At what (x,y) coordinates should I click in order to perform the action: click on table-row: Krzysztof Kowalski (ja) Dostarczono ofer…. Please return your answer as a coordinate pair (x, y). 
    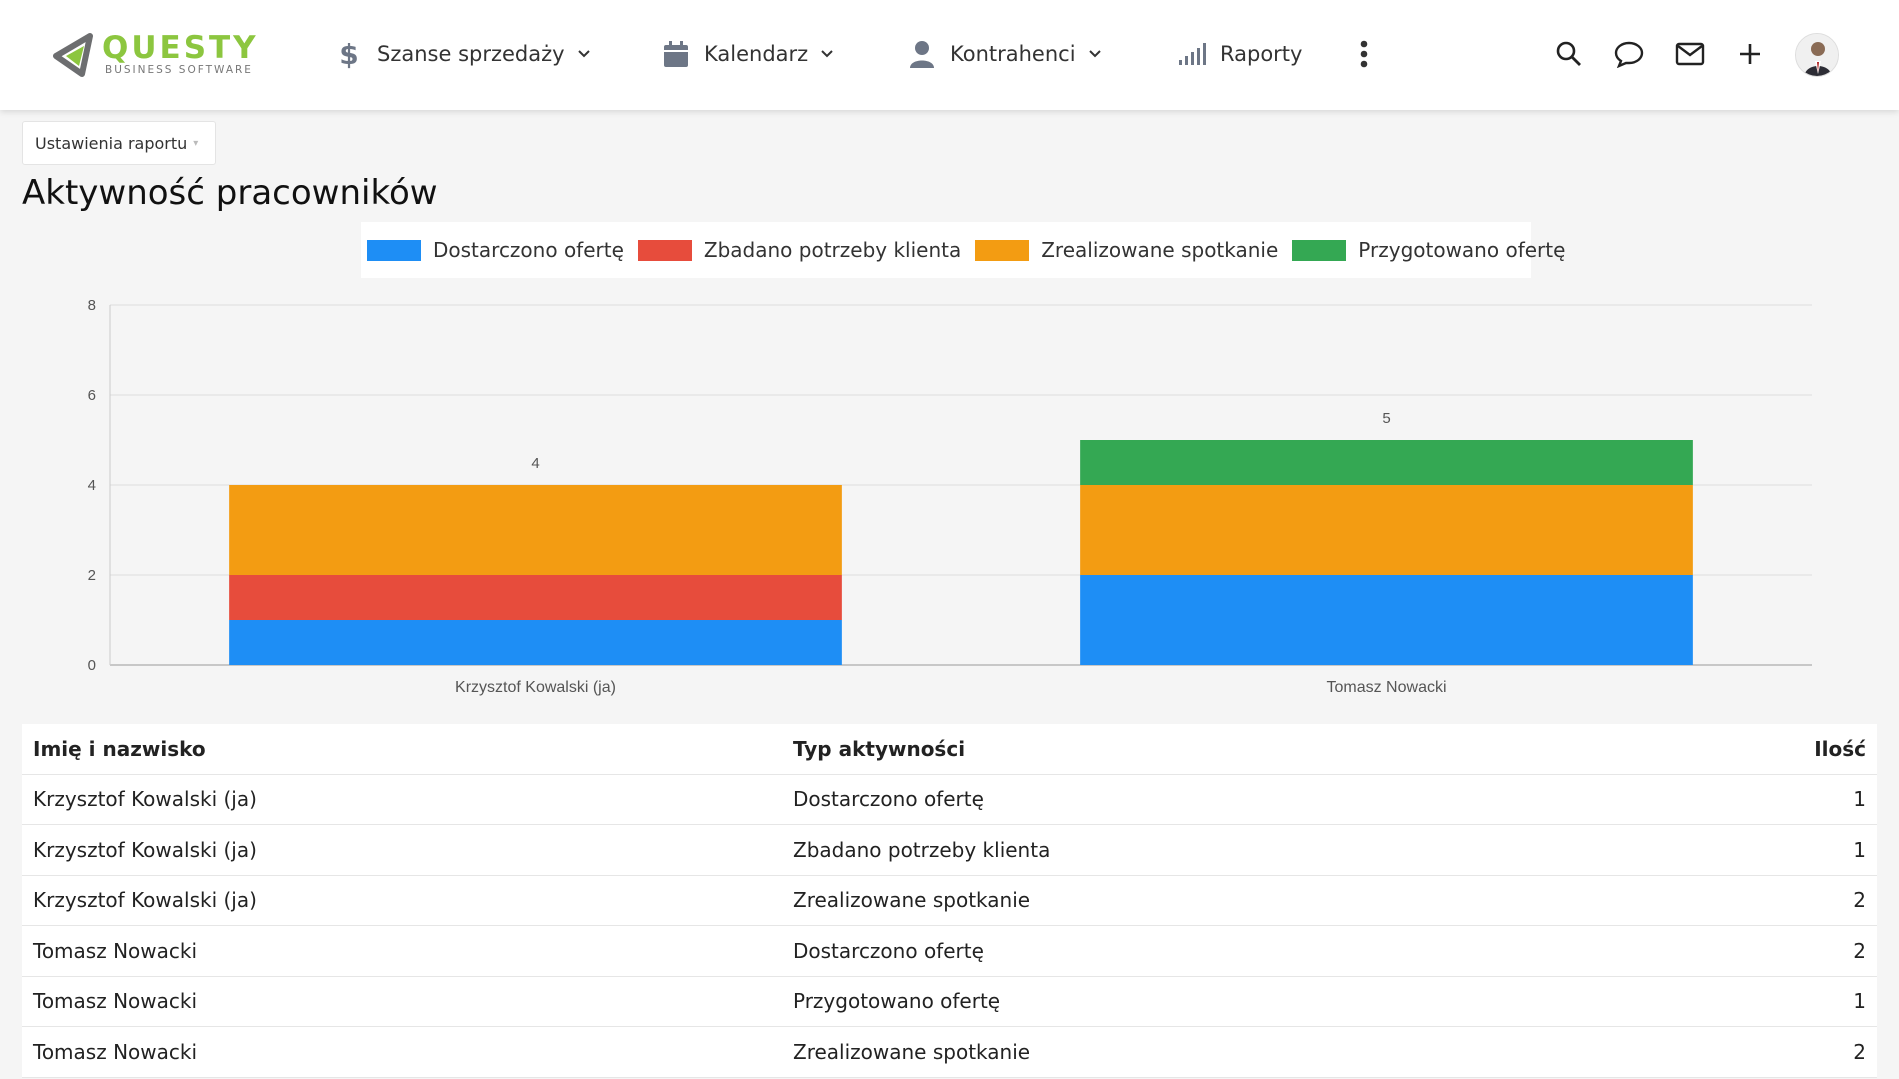
    Looking at the image, I should click on (949, 799).